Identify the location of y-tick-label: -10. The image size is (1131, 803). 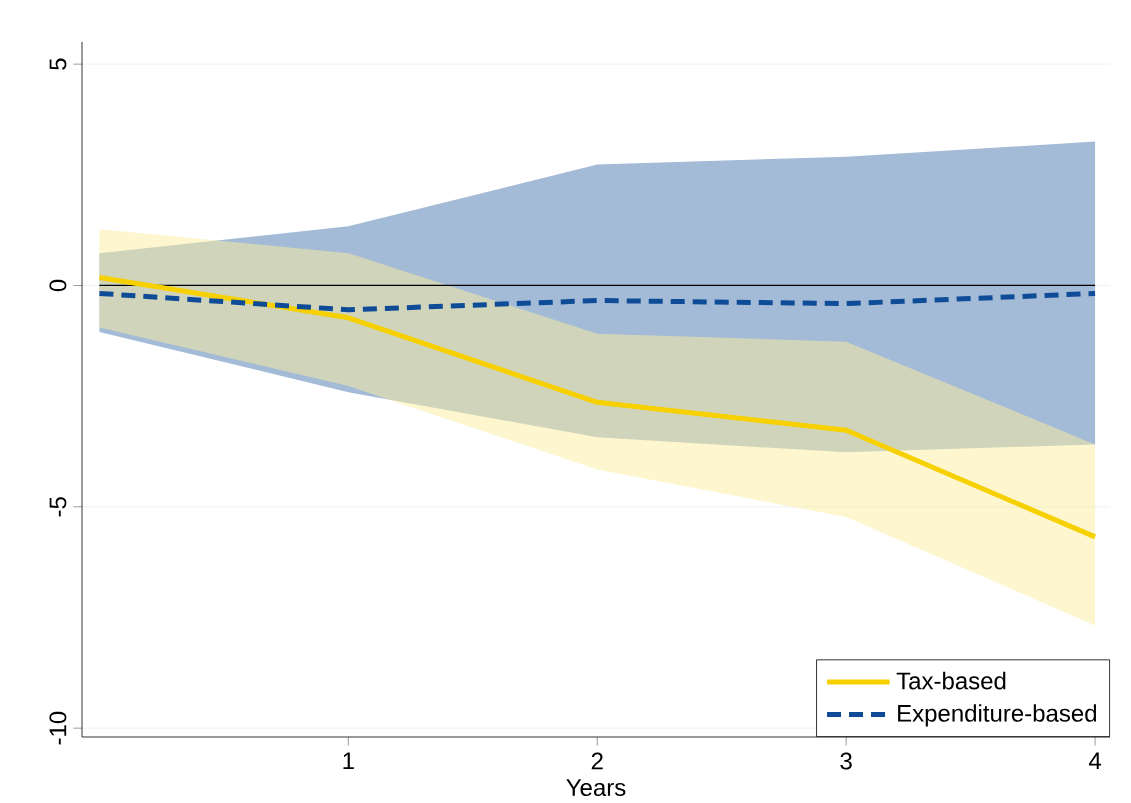
(58, 728).